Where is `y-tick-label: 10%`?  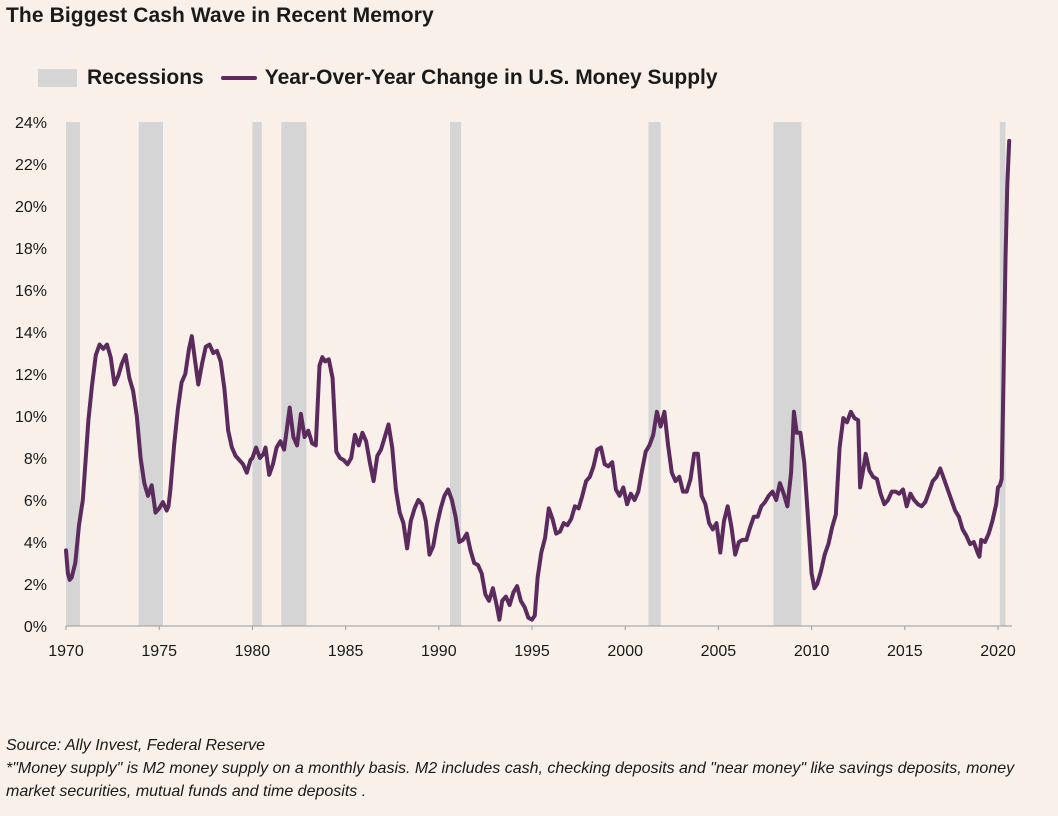 y-tick-label: 10% is located at coordinates (31, 417).